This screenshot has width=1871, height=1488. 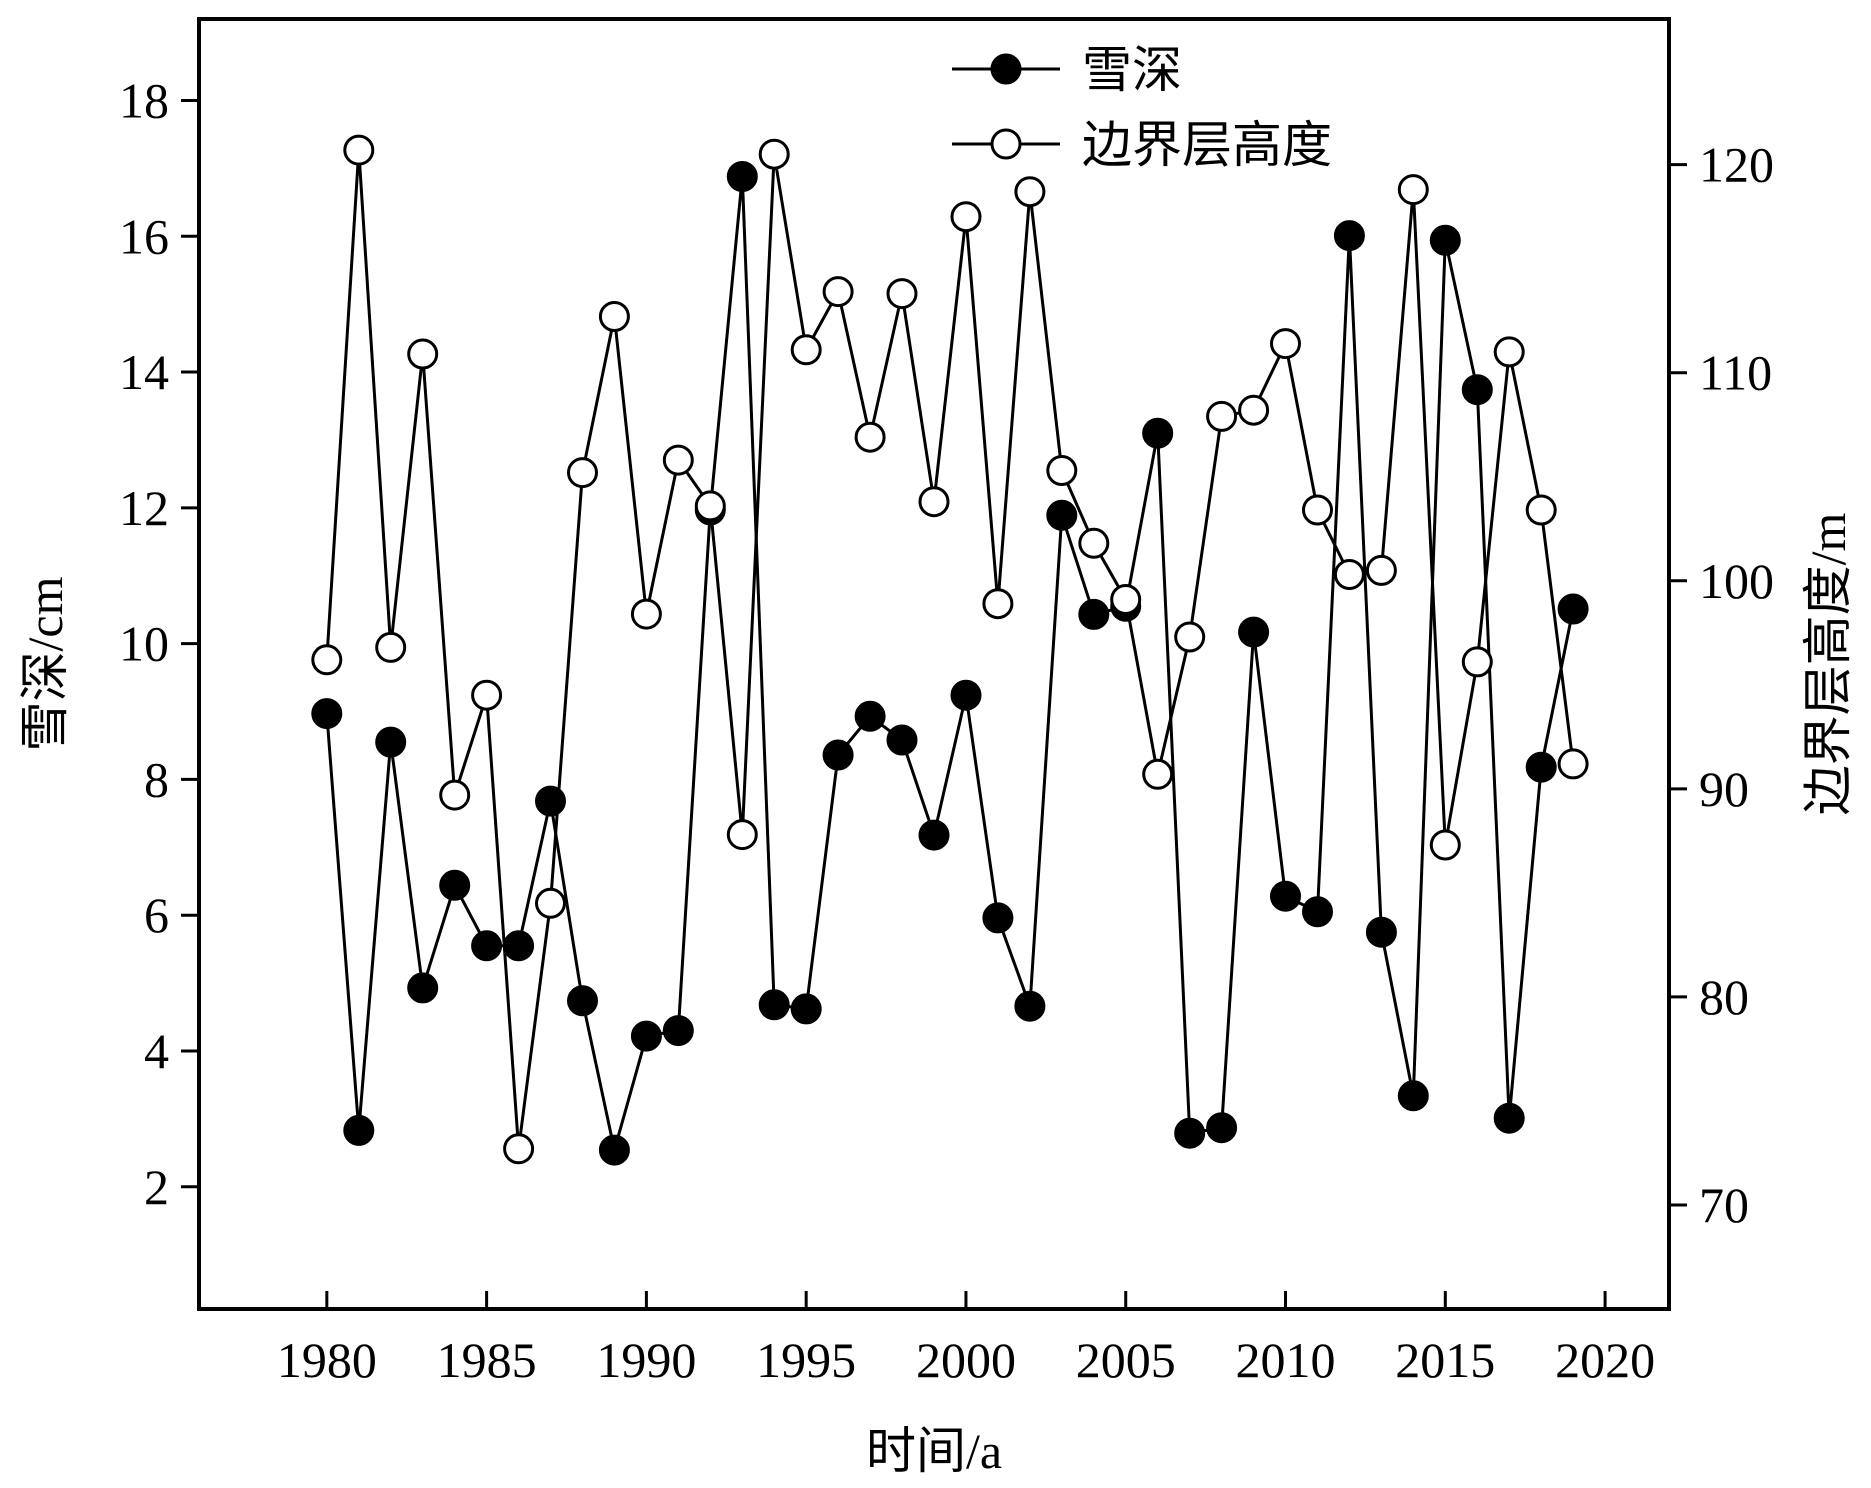 What do you see at coordinates (156, 915) in the screenshot?
I see `y-tick-label-6: 6` at bounding box center [156, 915].